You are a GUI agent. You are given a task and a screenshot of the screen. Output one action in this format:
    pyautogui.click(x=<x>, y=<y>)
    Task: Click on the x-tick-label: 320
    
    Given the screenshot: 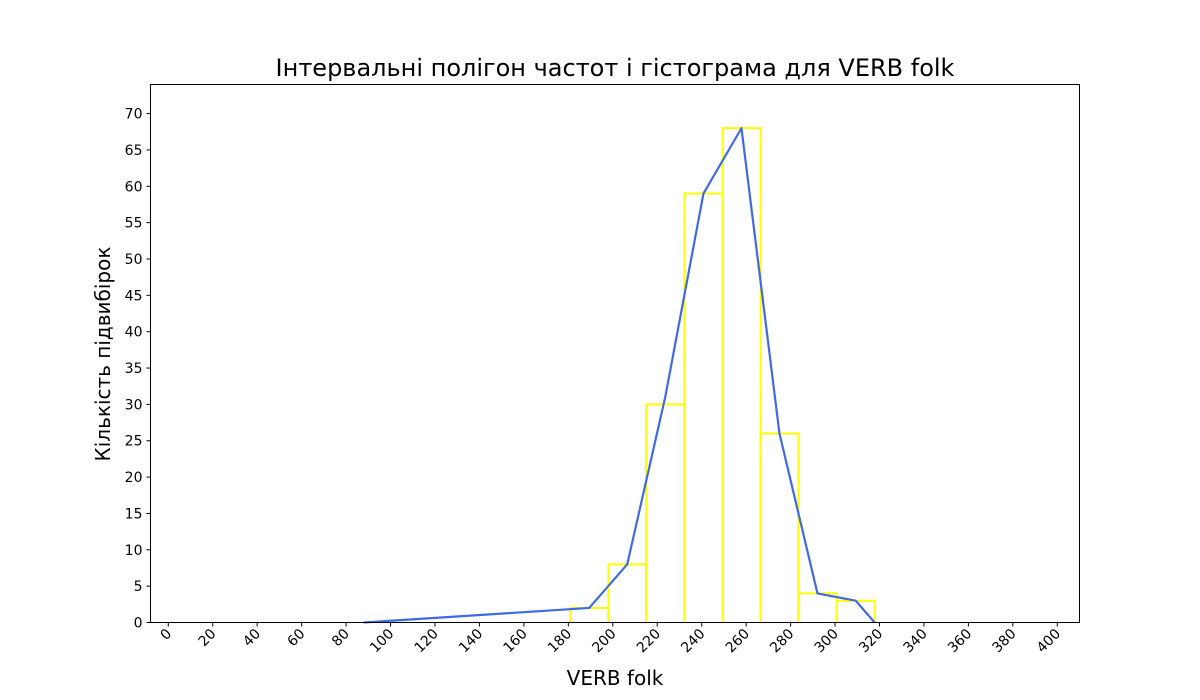 What is the action you would take?
    pyautogui.click(x=871, y=641)
    